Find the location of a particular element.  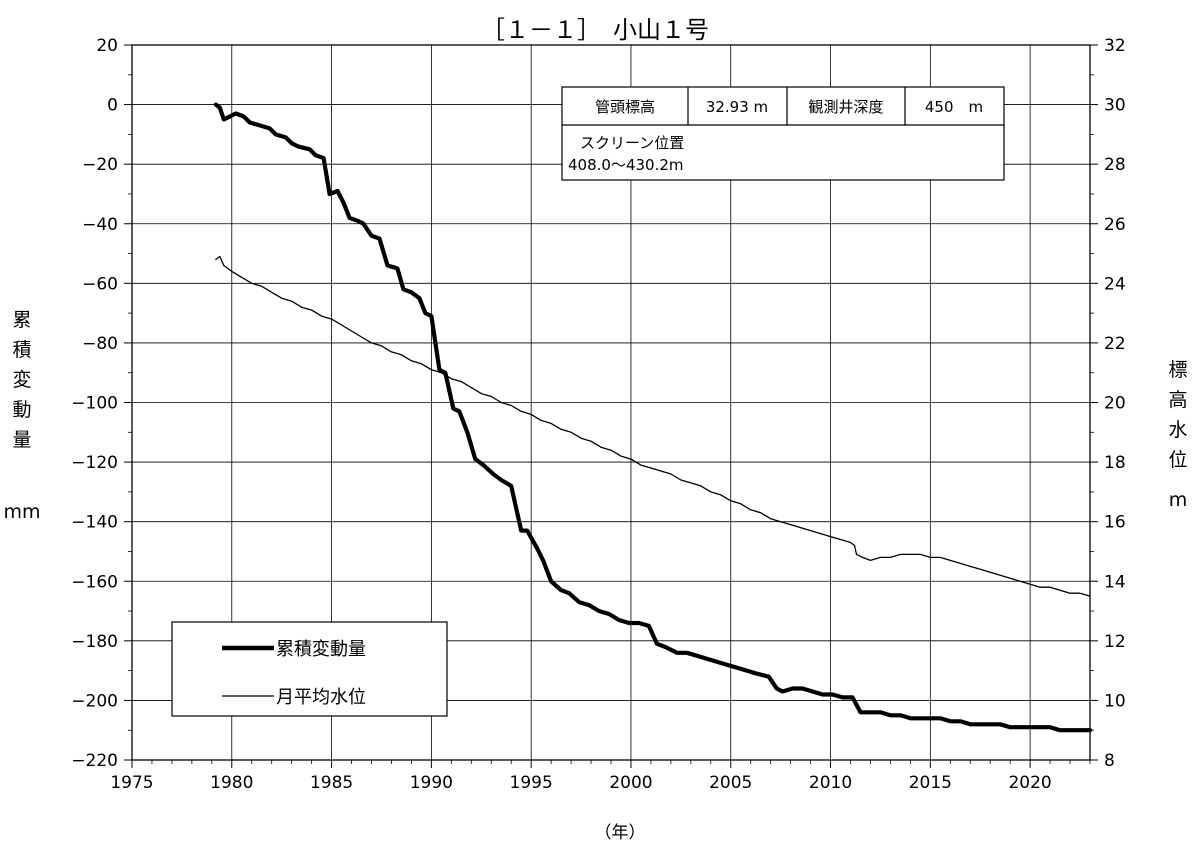

y-right-tick-label: 8 is located at coordinates (1109, 761).